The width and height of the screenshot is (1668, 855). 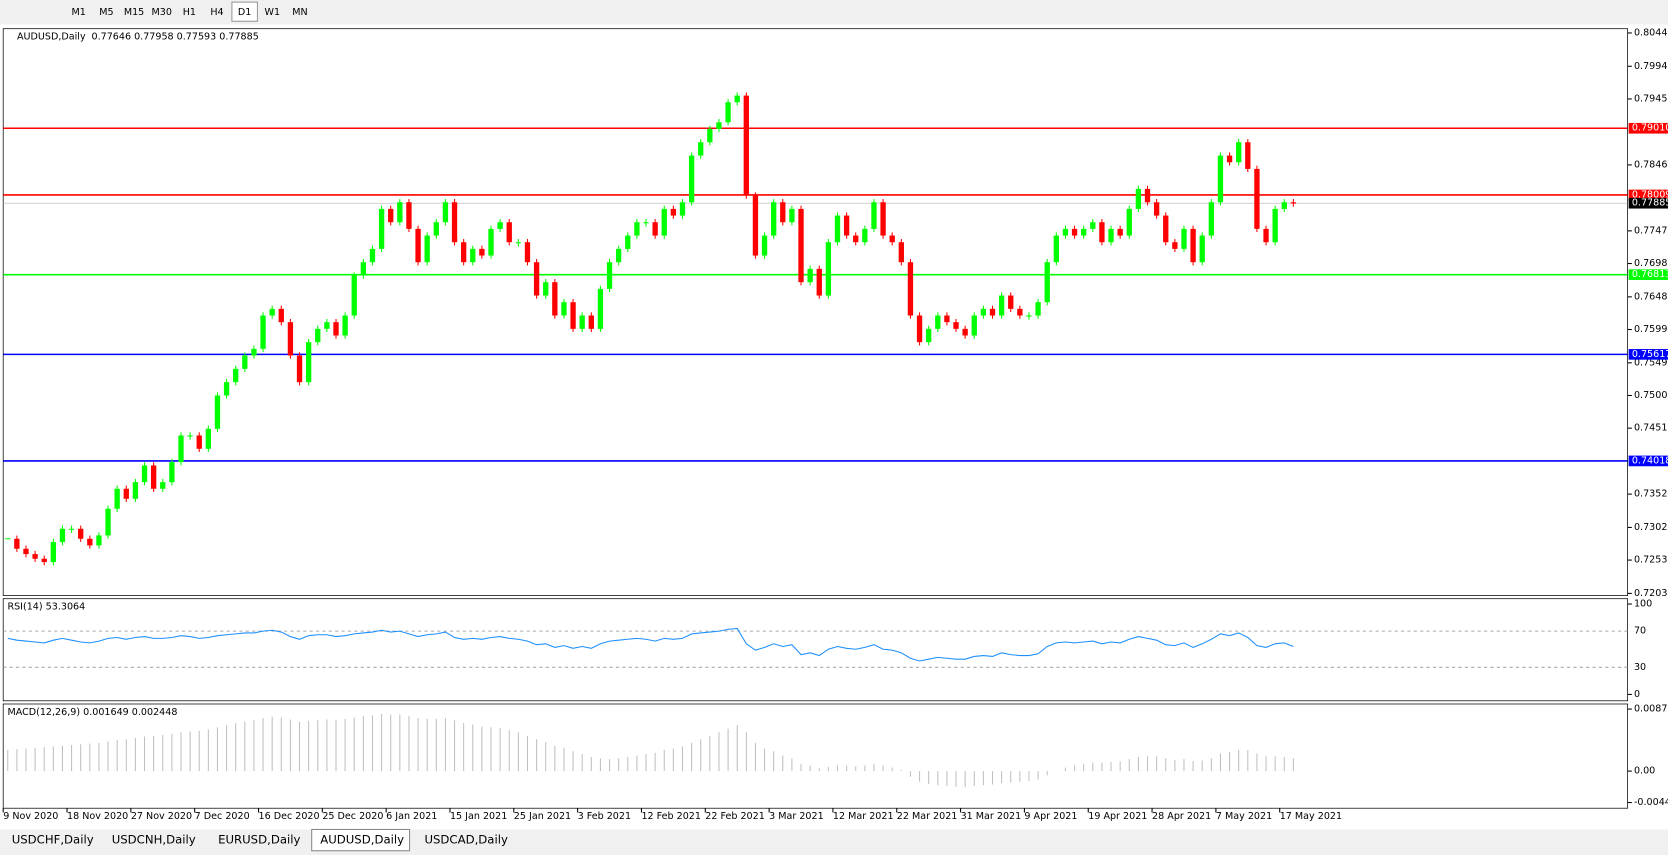 What do you see at coordinates (1640, 667) in the screenshot?
I see `rsi-tick-label: 30` at bounding box center [1640, 667].